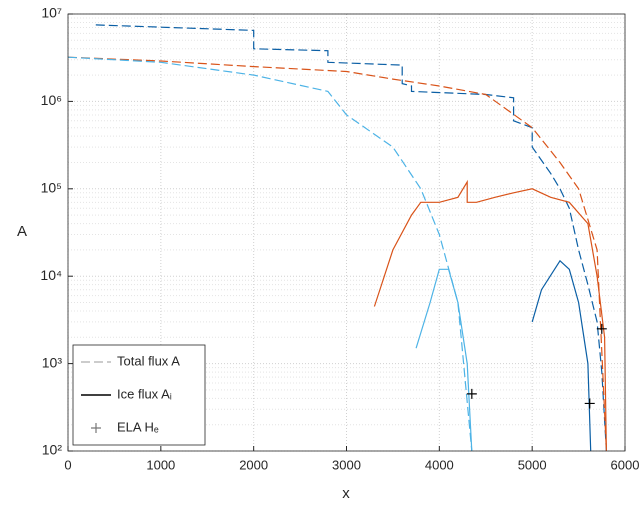  Describe the element at coordinates (52, 362) in the screenshot. I see `y-tick-label: 10³` at that location.